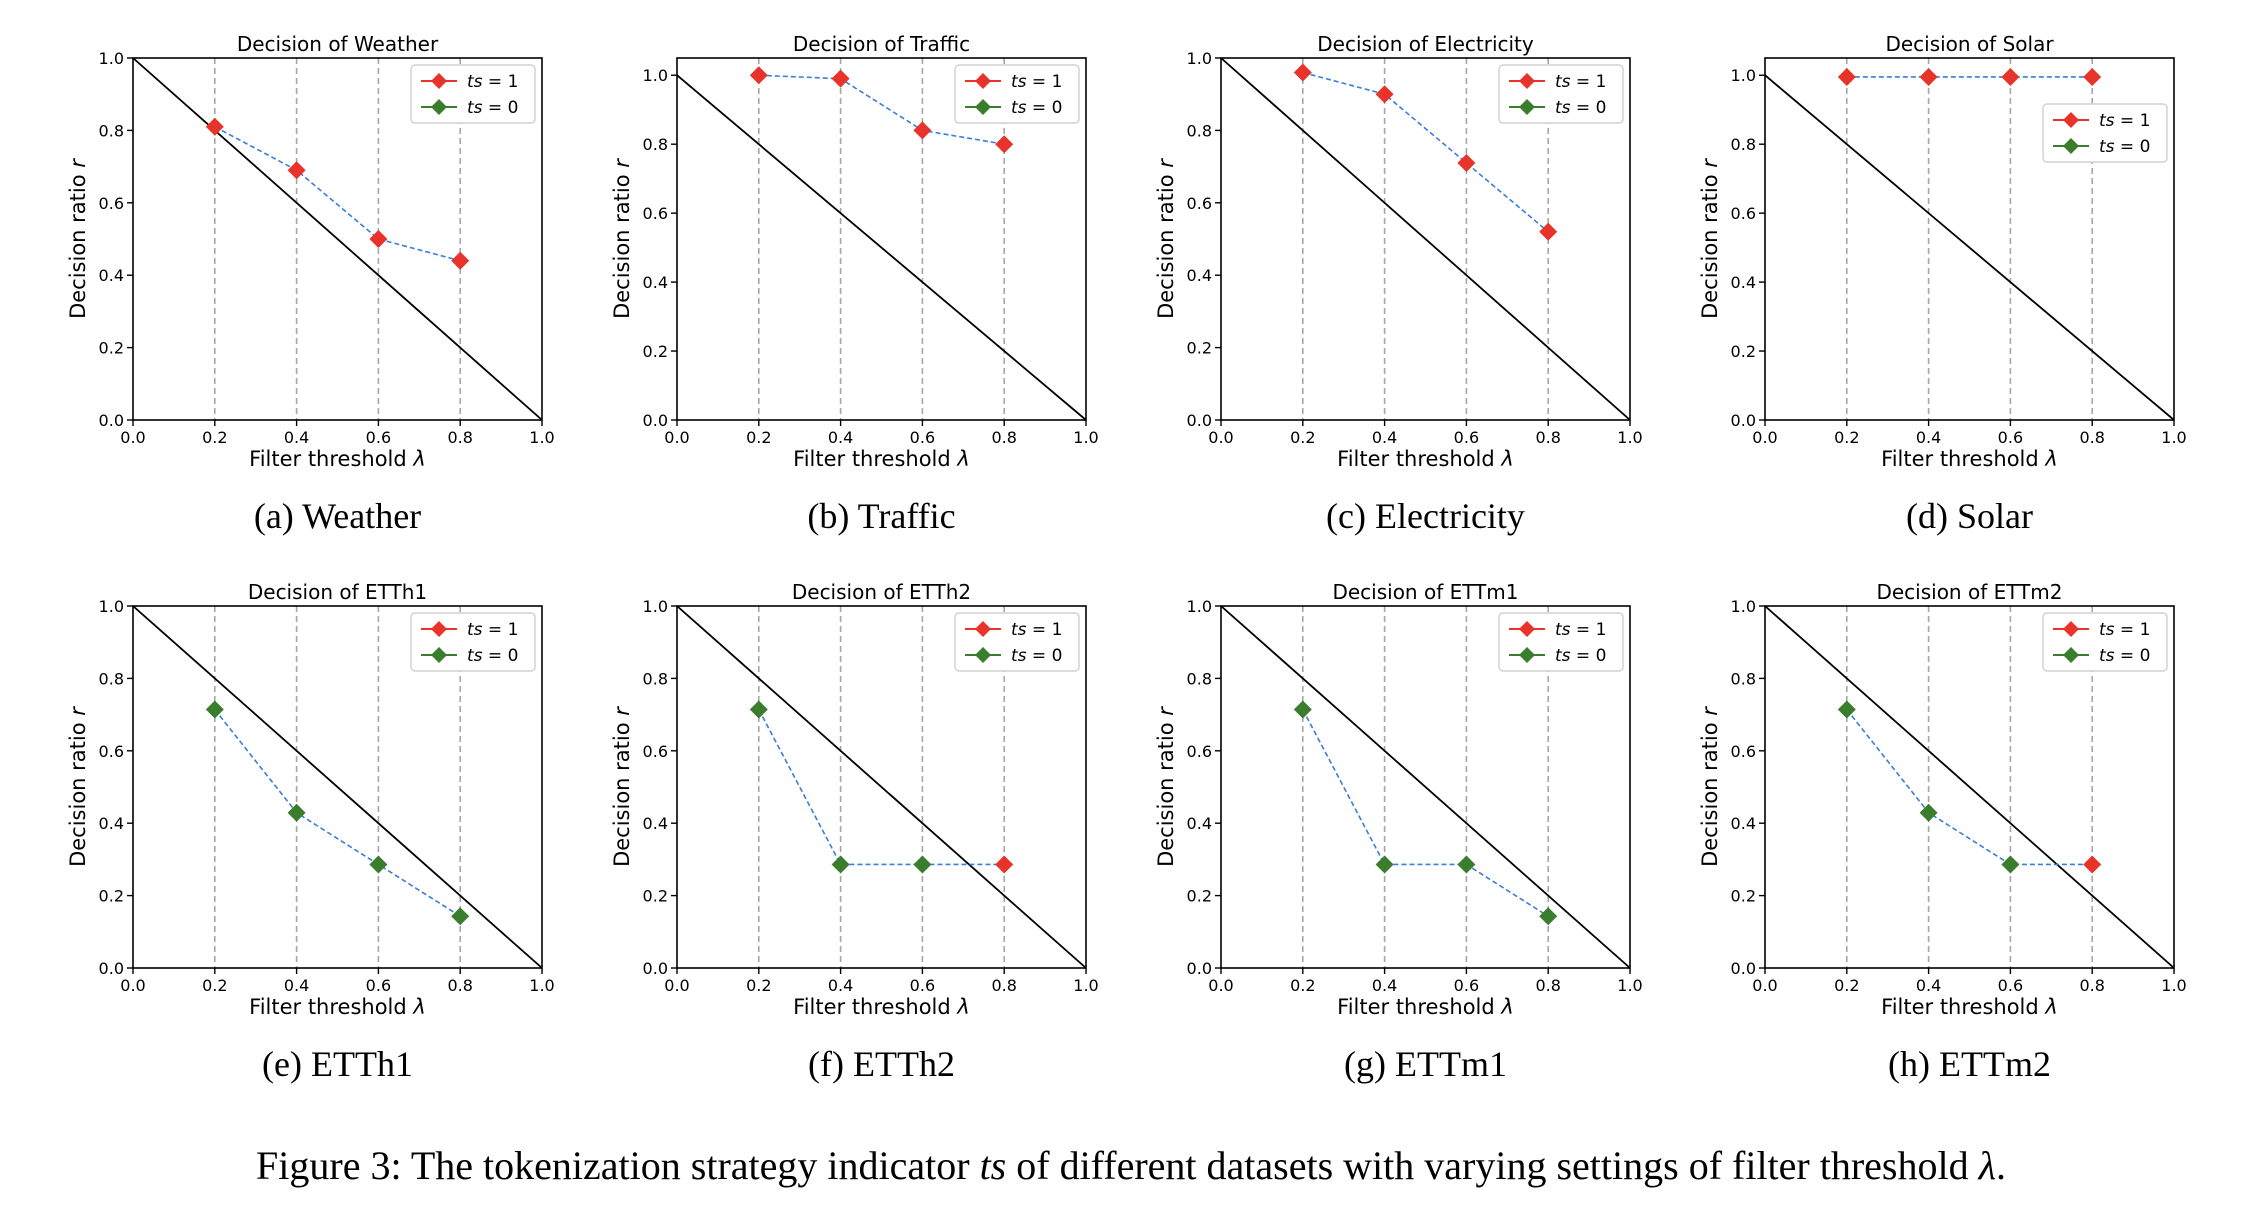  Describe the element at coordinates (111, 203) in the screenshot. I see `y-tick-label: 0.6` at that location.